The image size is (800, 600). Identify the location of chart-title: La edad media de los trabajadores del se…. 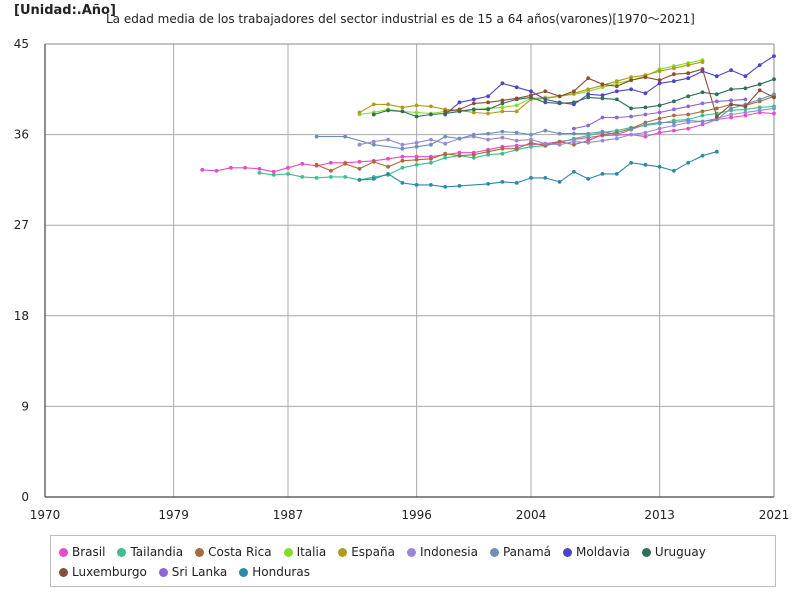
(400, 19).